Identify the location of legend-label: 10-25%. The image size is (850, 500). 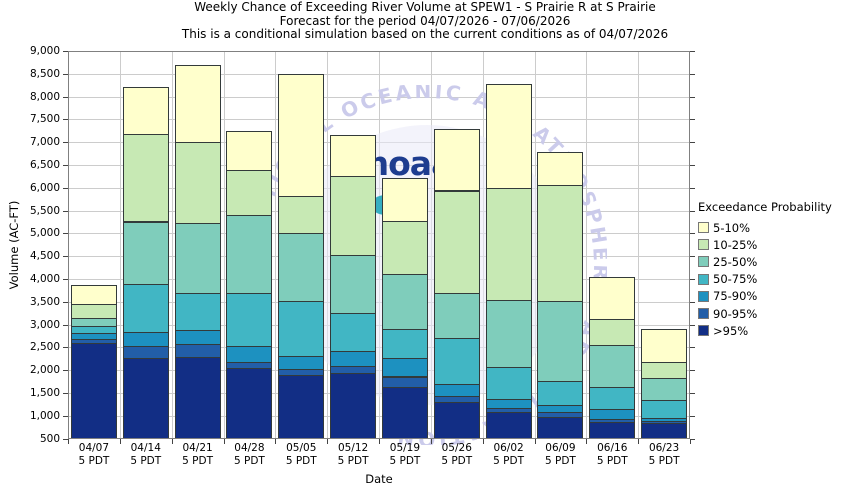
(735, 244).